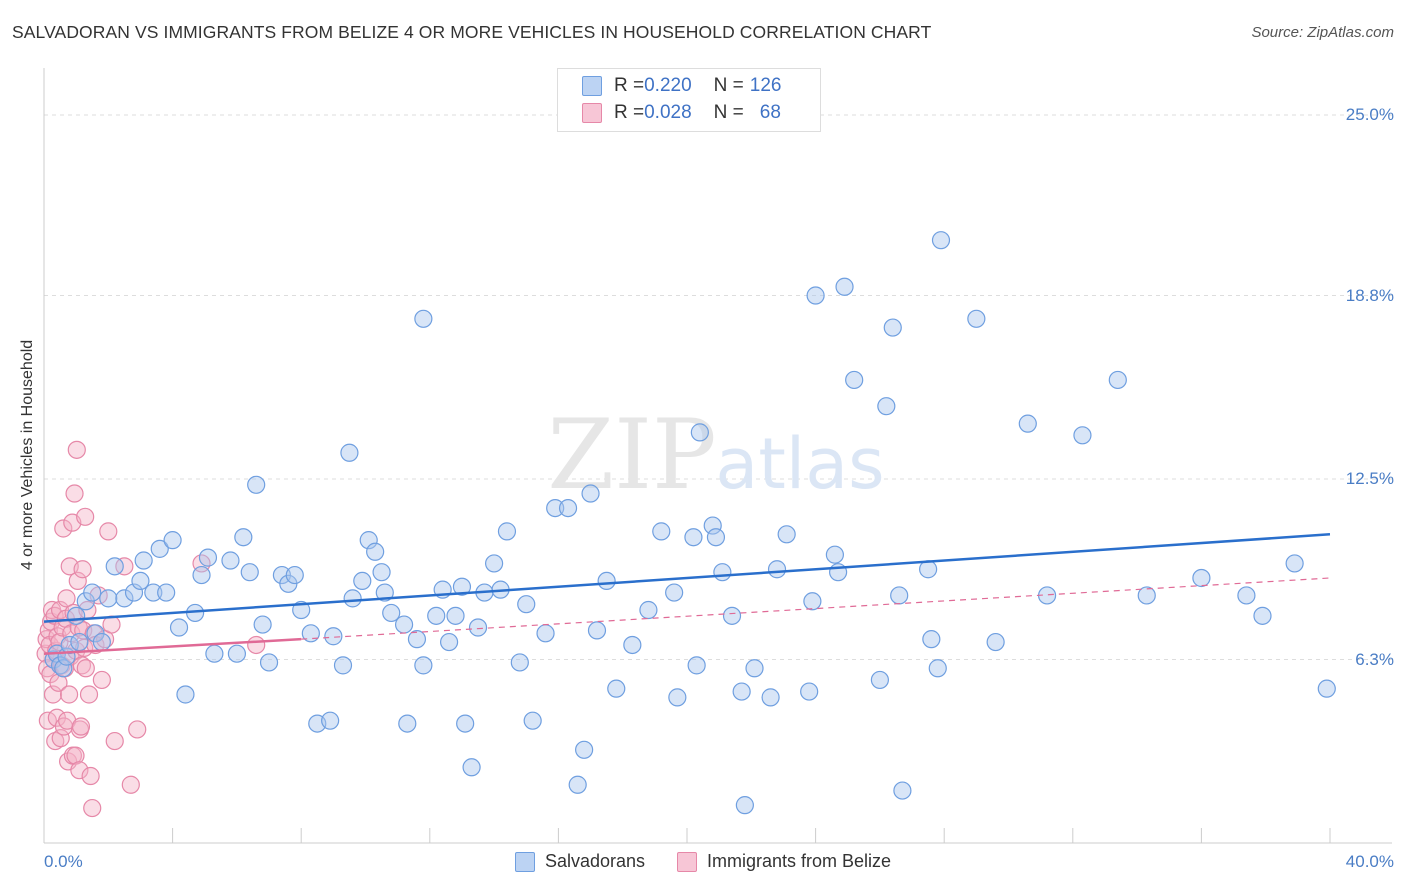  What do you see at coordinates (770, 112) in the screenshot?
I see `n-value: 68` at bounding box center [770, 112].